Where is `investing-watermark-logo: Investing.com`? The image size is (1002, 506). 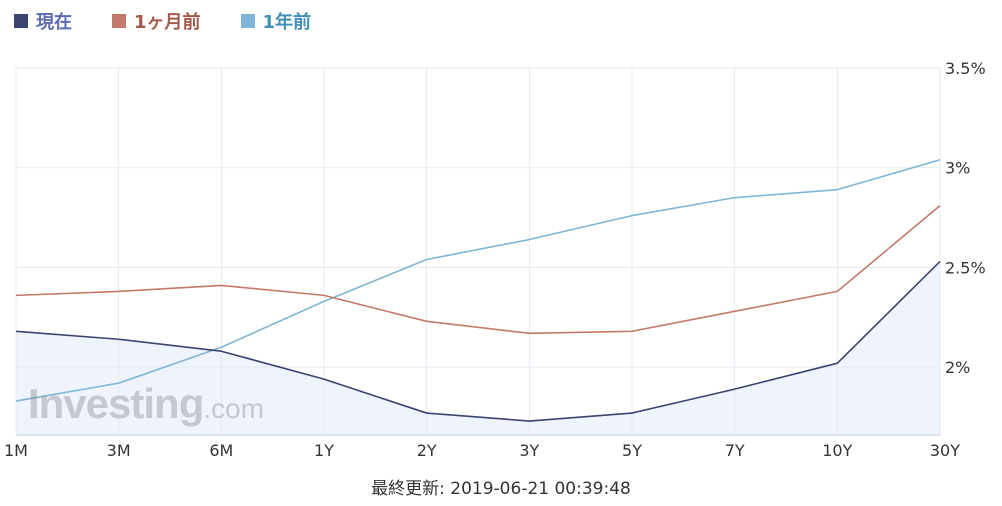 investing-watermark-logo: Investing.com is located at coordinates (146, 404).